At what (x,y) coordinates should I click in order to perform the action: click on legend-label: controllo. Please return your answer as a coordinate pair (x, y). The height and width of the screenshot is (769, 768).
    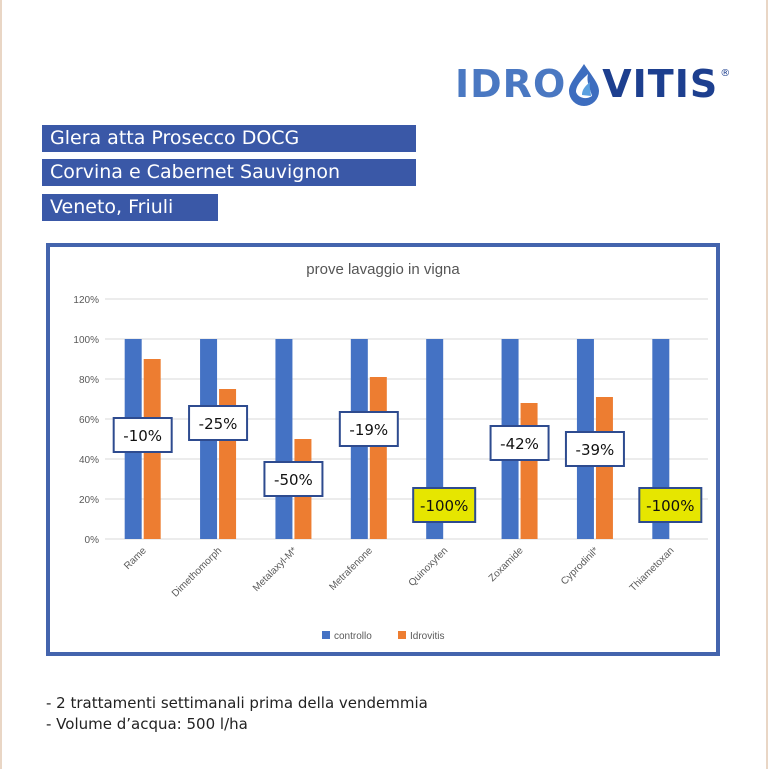
    Looking at the image, I should click on (353, 636).